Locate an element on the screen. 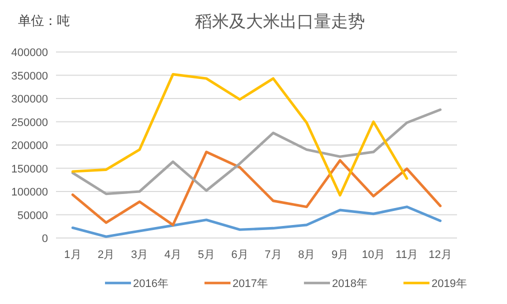 This screenshot has width=507, height=304. text: 单位：吨 is located at coordinates (44, 20).